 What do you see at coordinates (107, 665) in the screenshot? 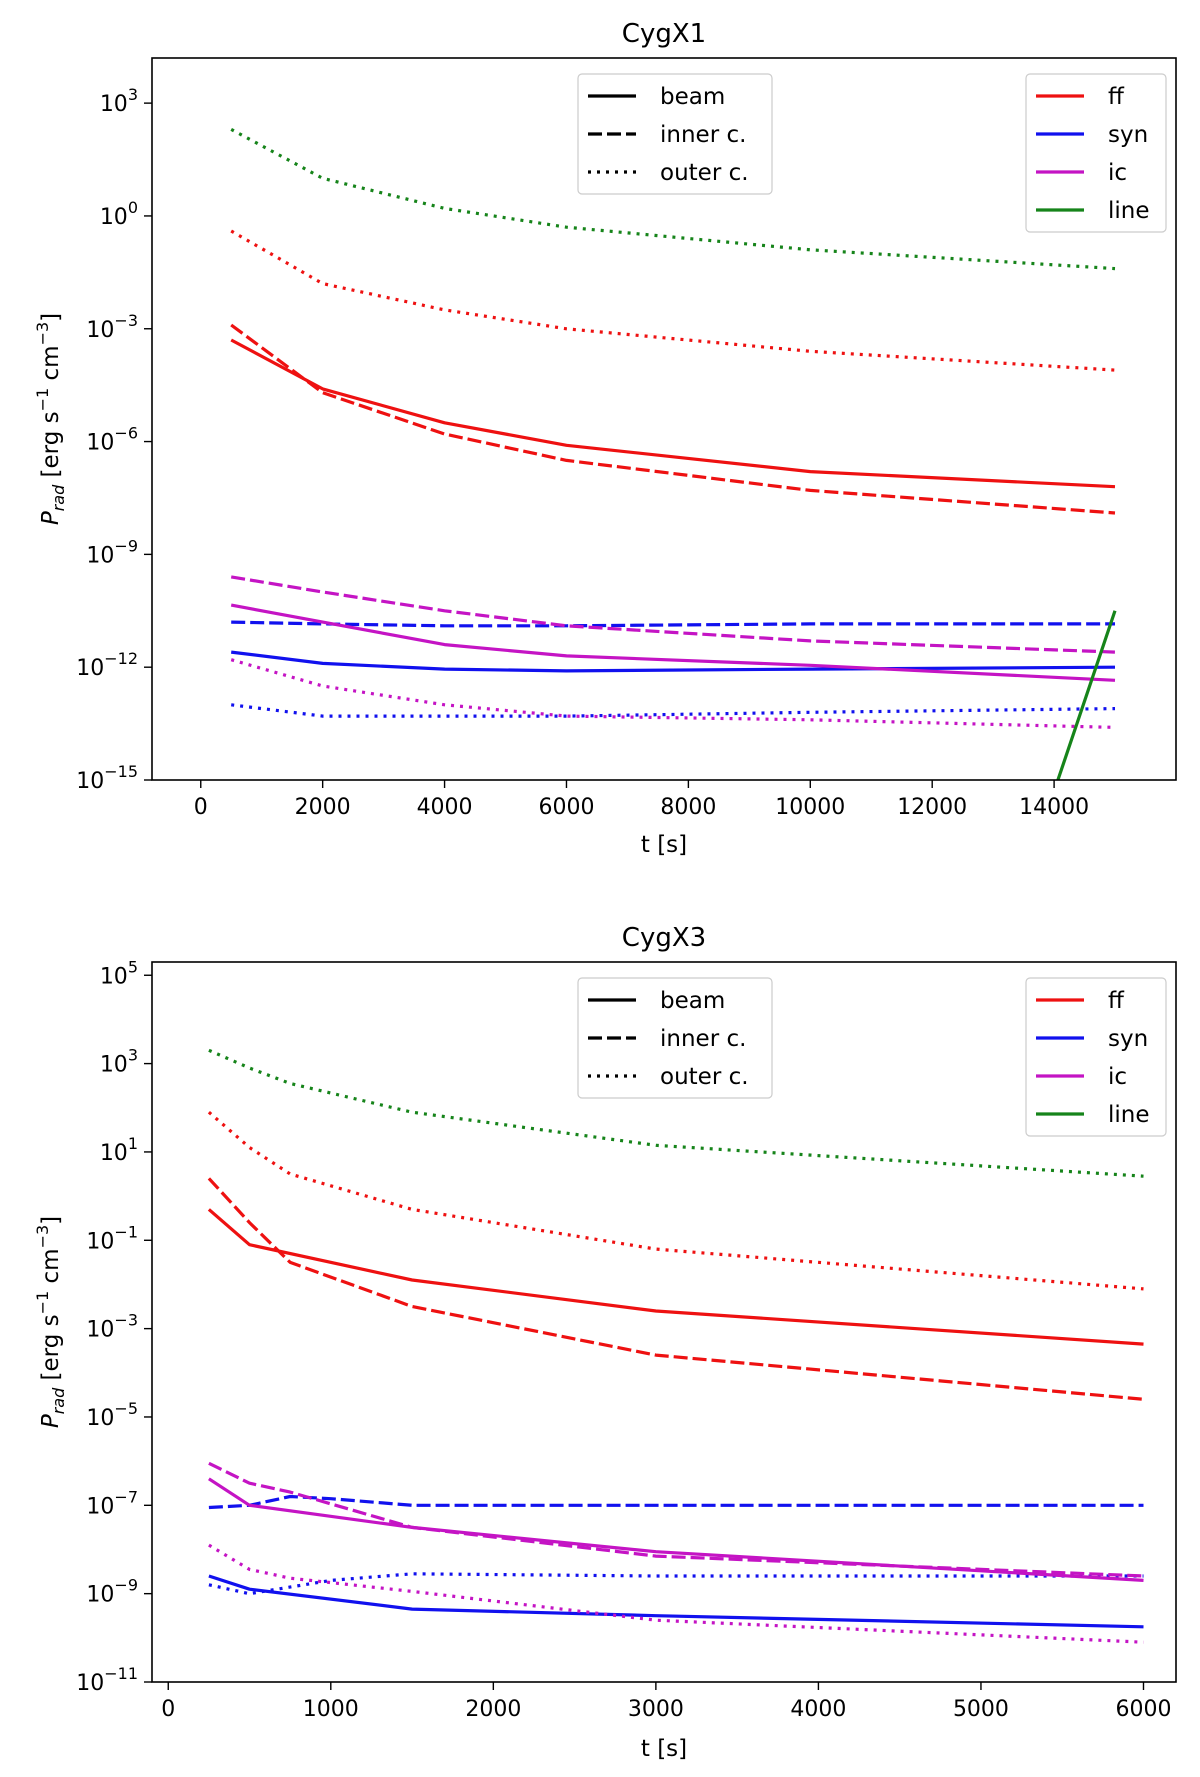
I see `y-tick-label: 10⁻¹²` at bounding box center [107, 665].